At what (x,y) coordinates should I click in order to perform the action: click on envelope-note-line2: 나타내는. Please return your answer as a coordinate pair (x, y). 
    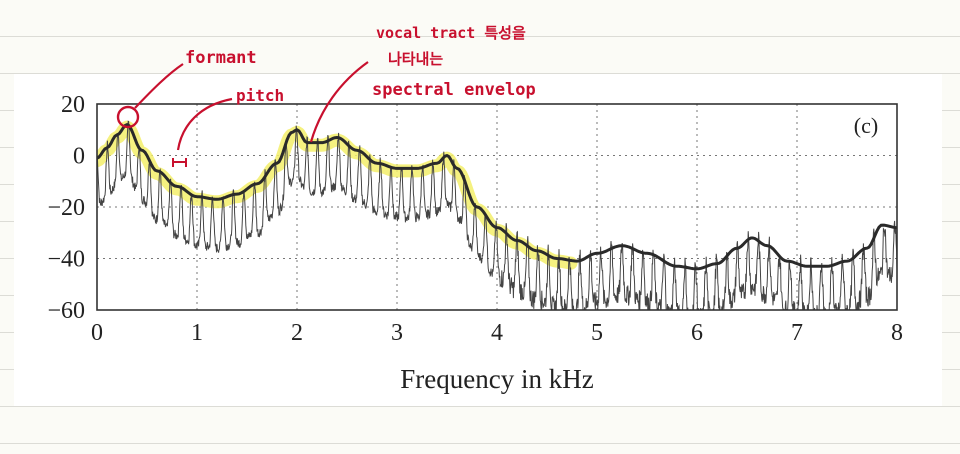
    Looking at the image, I should click on (415, 59).